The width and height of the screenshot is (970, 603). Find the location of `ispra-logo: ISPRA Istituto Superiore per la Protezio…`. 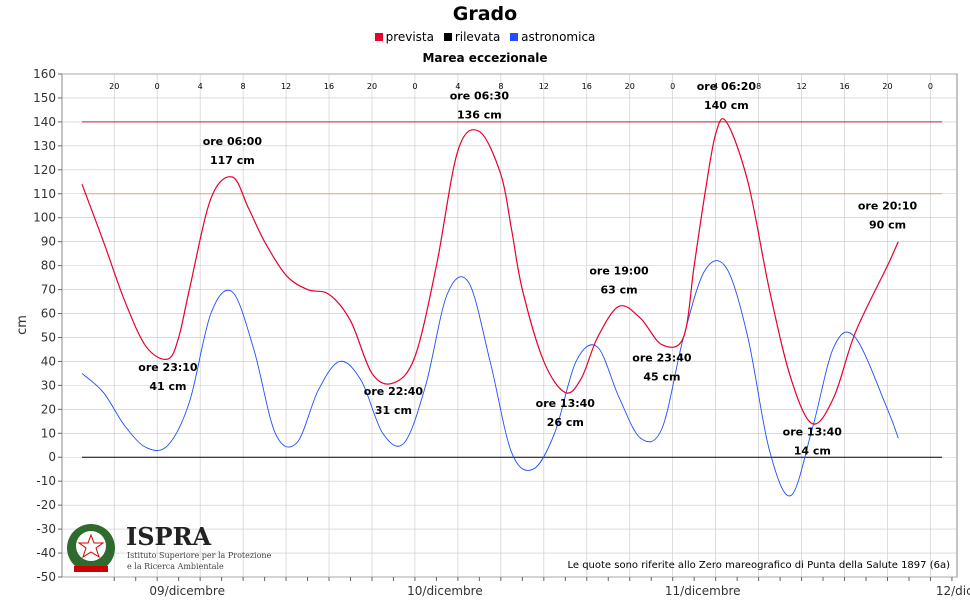

ispra-logo: ISPRA Istituto Superiore per la Protezio… is located at coordinates (169, 547).